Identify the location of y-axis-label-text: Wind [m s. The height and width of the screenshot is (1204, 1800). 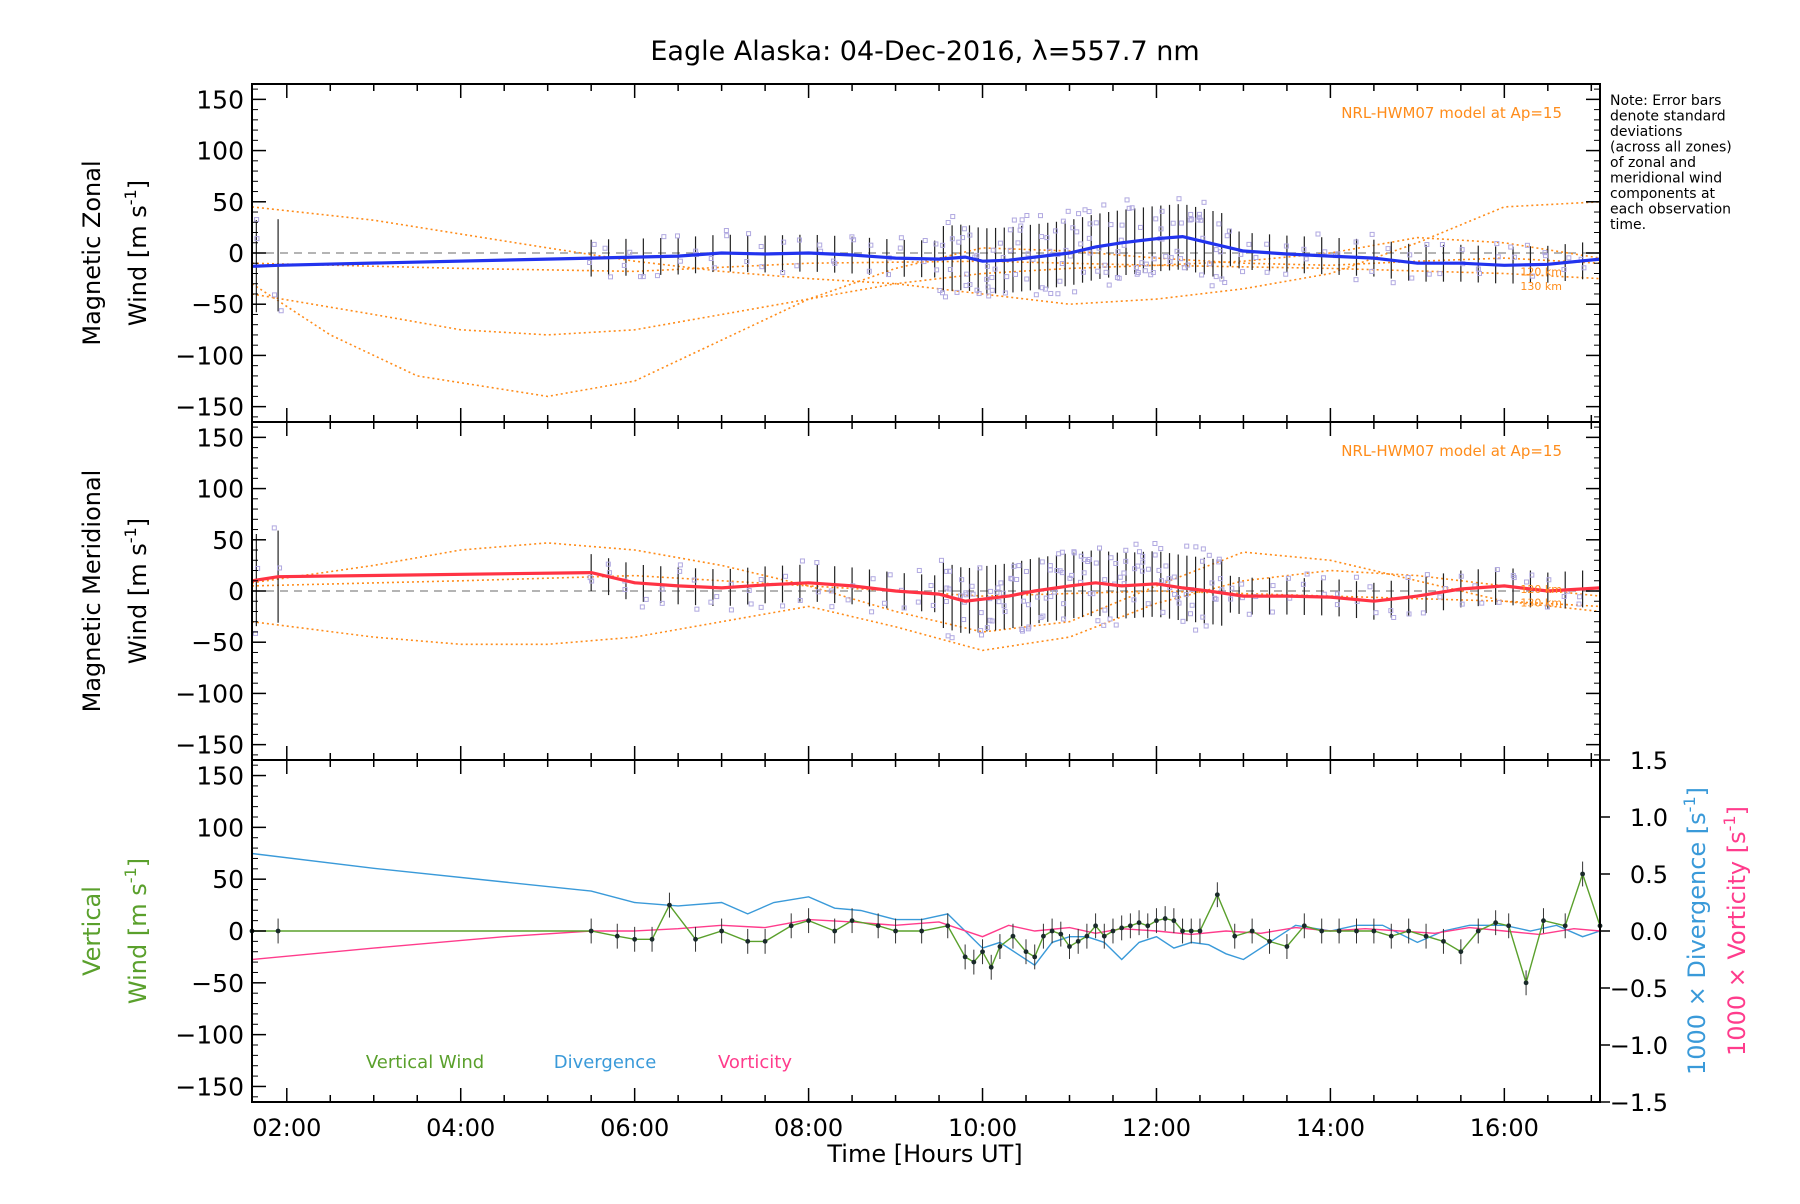
(138, 943).